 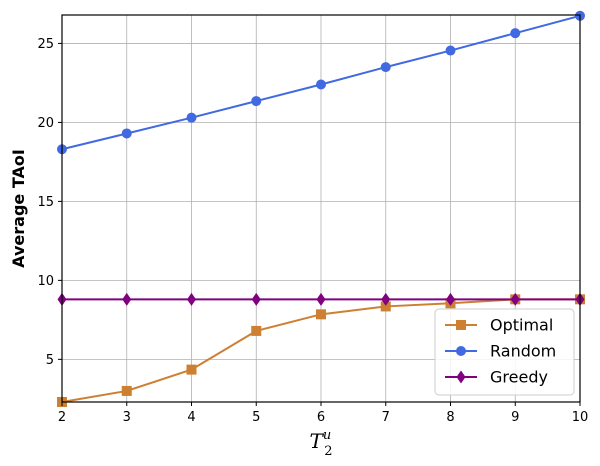 I want to click on x-tick-label: 4, so click(x=191, y=417).